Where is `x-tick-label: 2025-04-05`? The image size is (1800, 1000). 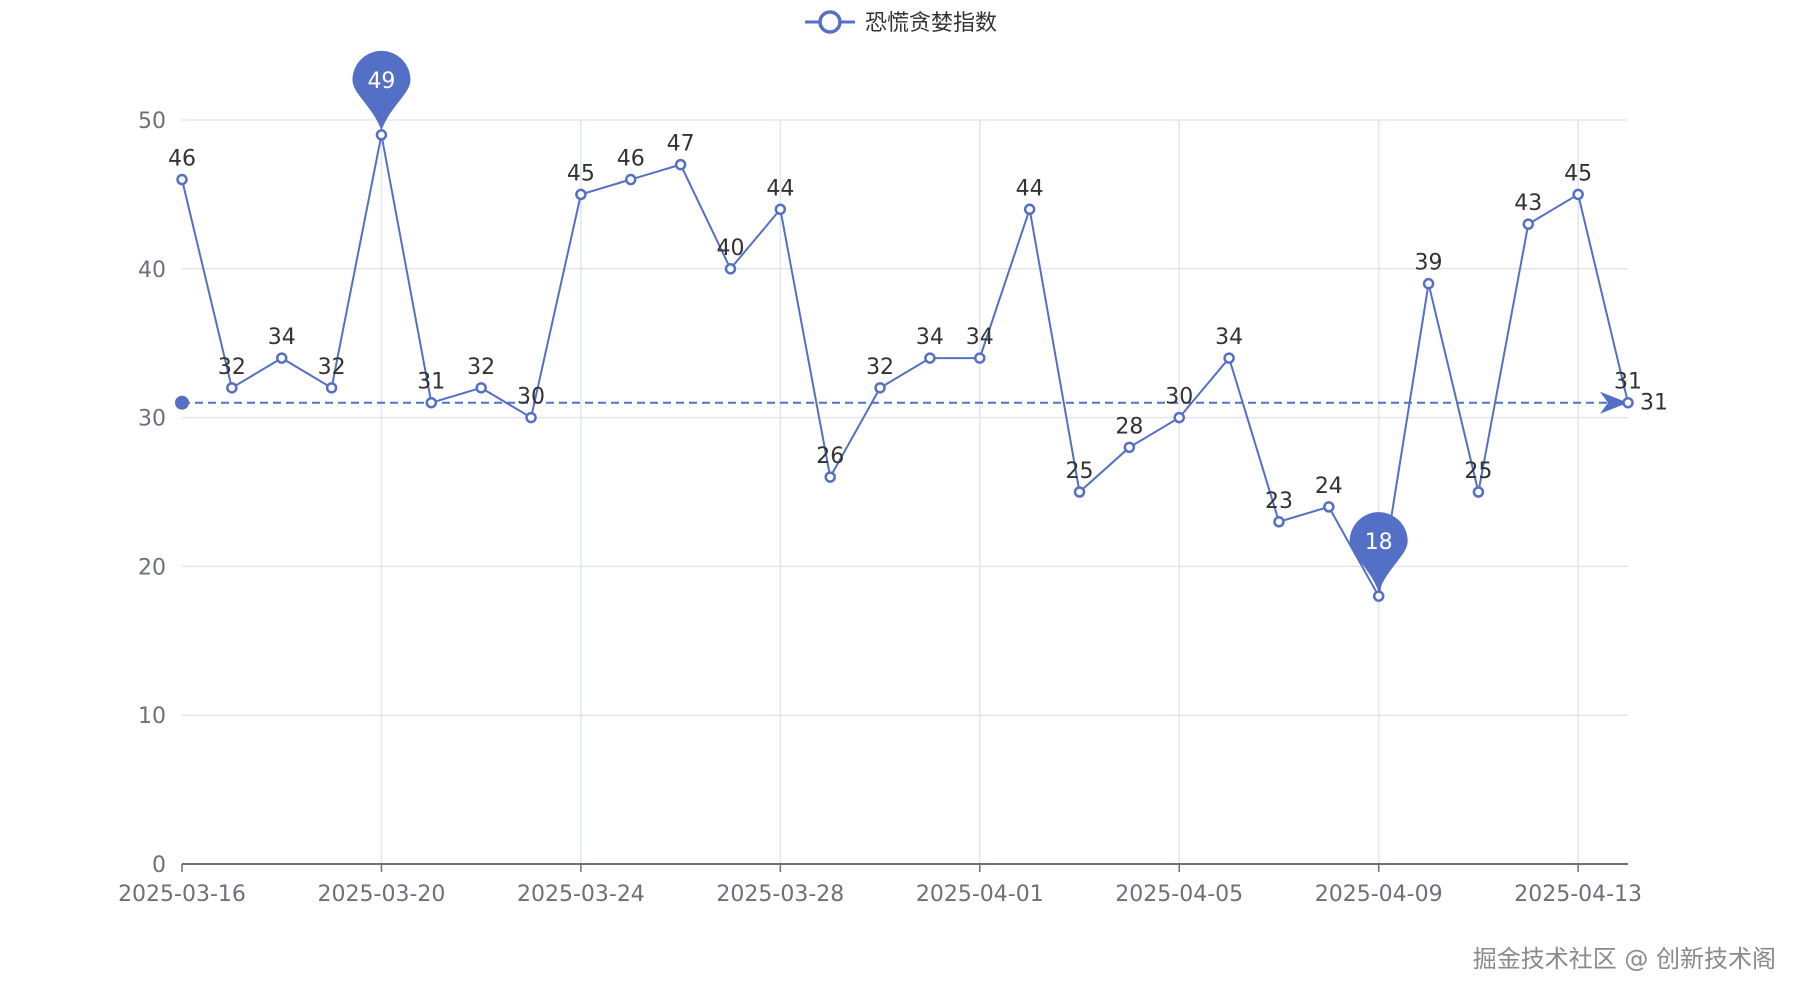
x-tick-label: 2025-04-05 is located at coordinates (1179, 894).